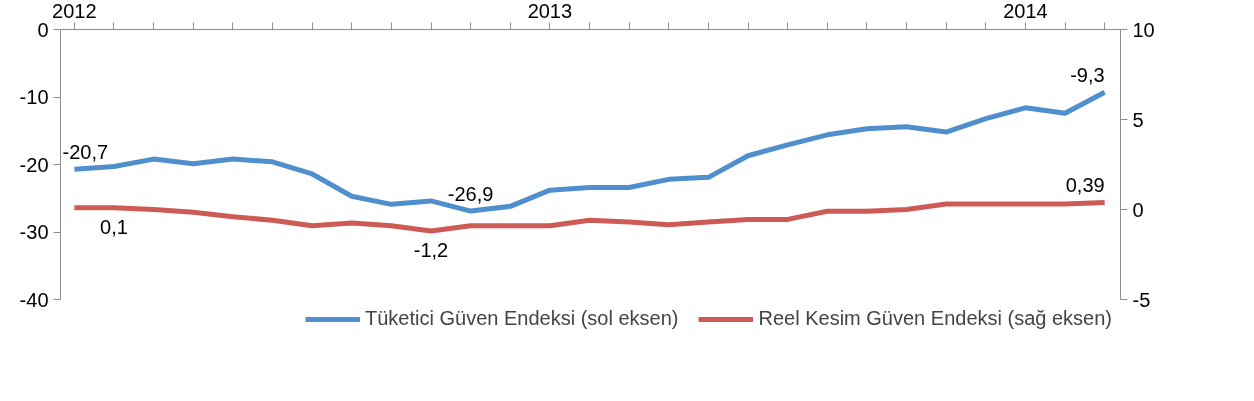 The image size is (1254, 401). What do you see at coordinates (1138, 119) in the screenshot?
I see `y2-tick-label: 5` at bounding box center [1138, 119].